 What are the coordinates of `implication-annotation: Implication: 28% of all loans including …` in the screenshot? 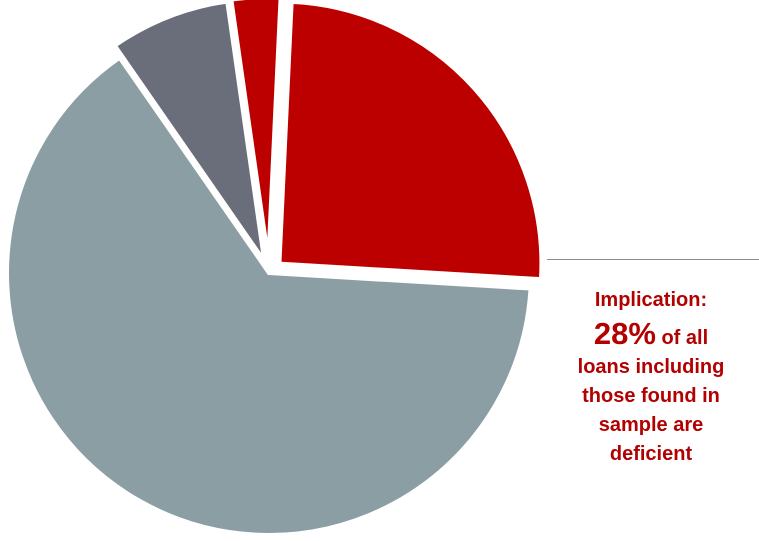 It's located at (651, 377).